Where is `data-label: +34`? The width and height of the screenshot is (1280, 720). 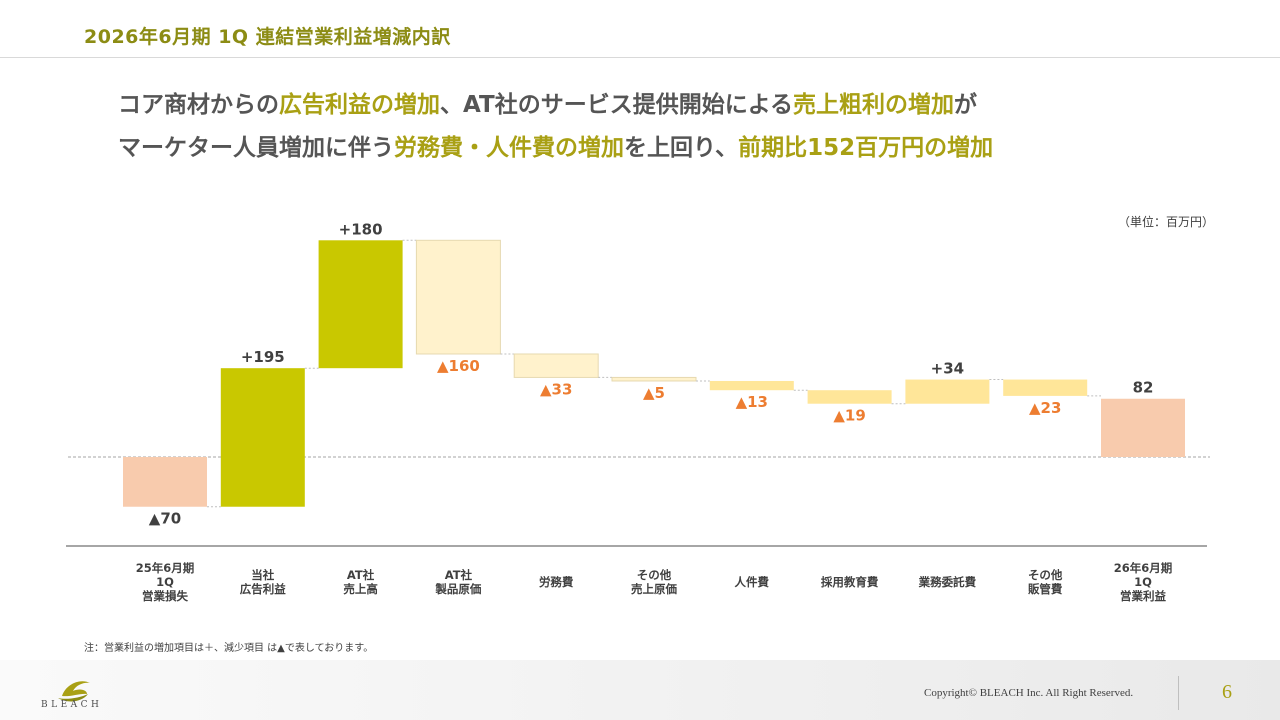 data-label: +34 is located at coordinates (947, 369).